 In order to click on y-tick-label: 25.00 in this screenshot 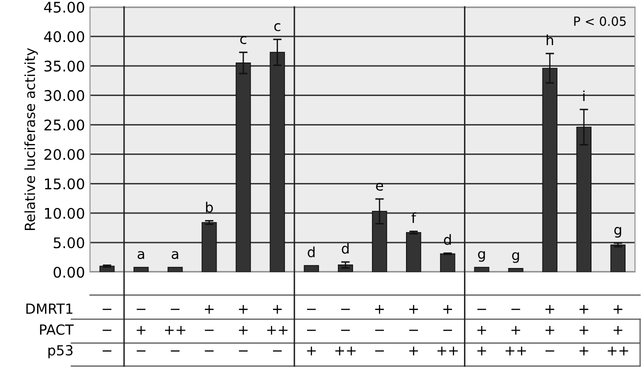, I will do `click(64, 125)`.